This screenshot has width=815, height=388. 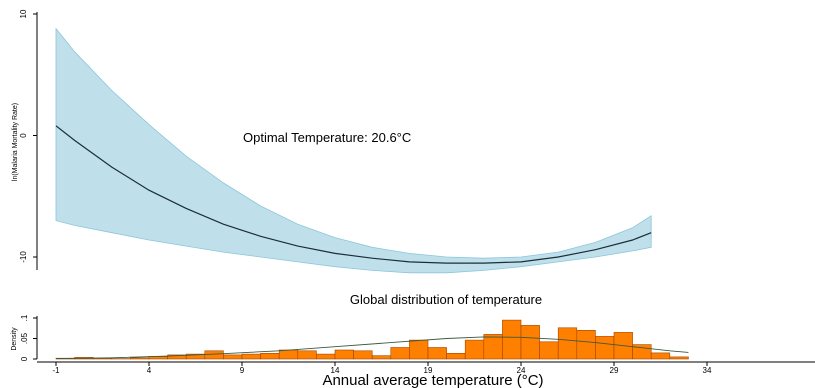 I want to click on histogram-title: Global distribution of temperature, so click(x=446, y=299).